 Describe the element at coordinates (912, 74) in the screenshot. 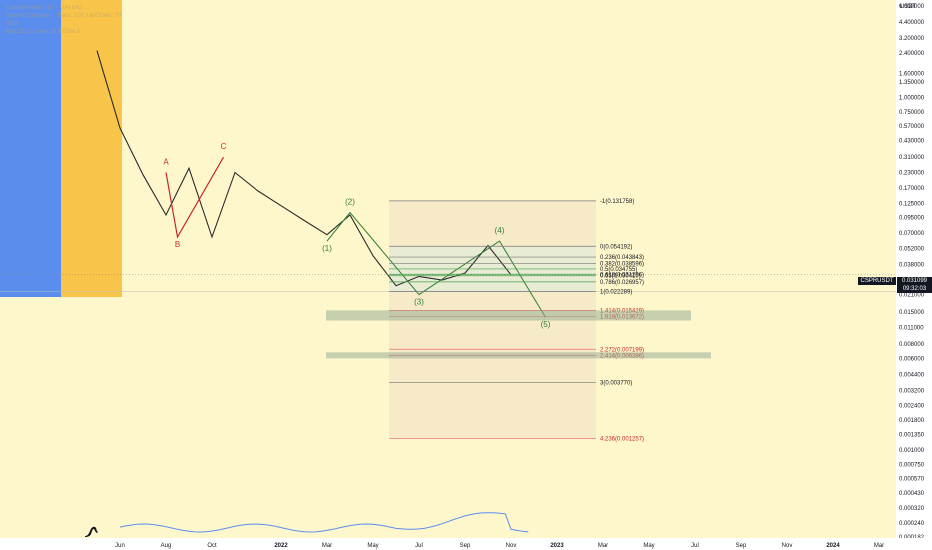

I see `price-tick-label: 1.600000` at that location.